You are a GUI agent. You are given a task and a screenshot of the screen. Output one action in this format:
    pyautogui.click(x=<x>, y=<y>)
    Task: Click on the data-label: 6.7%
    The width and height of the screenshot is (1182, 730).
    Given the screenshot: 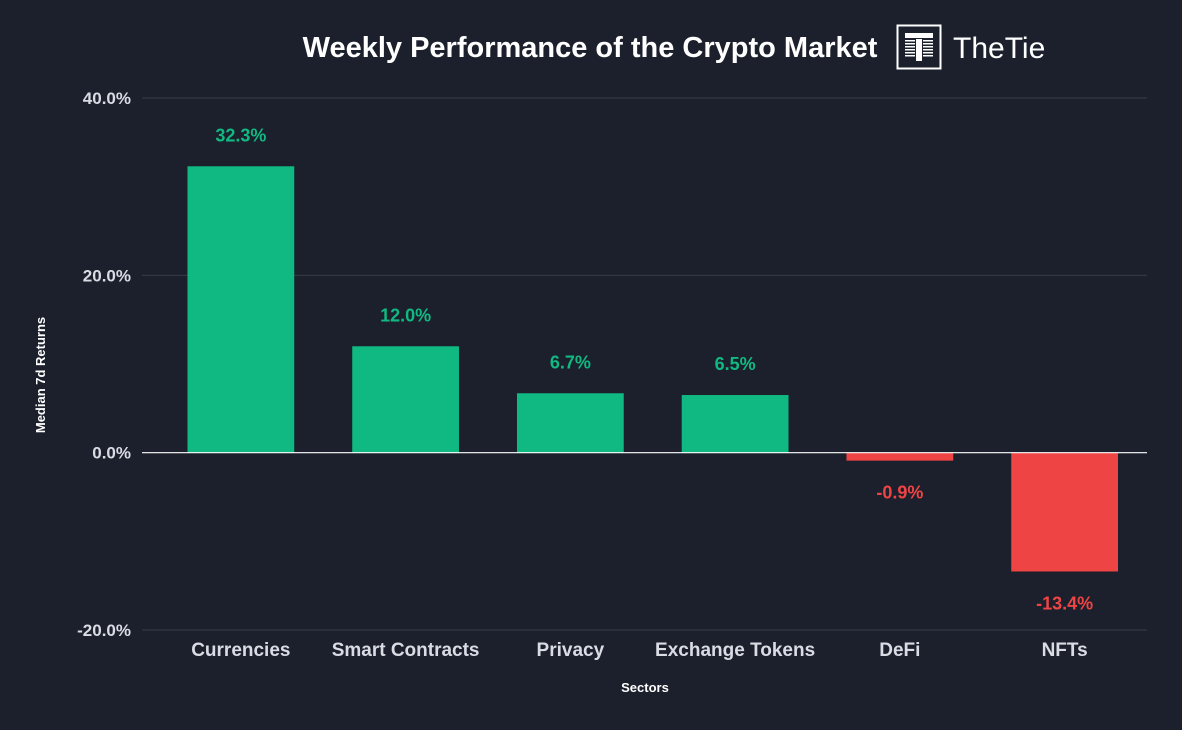 What is the action you would take?
    pyautogui.click(x=570, y=362)
    